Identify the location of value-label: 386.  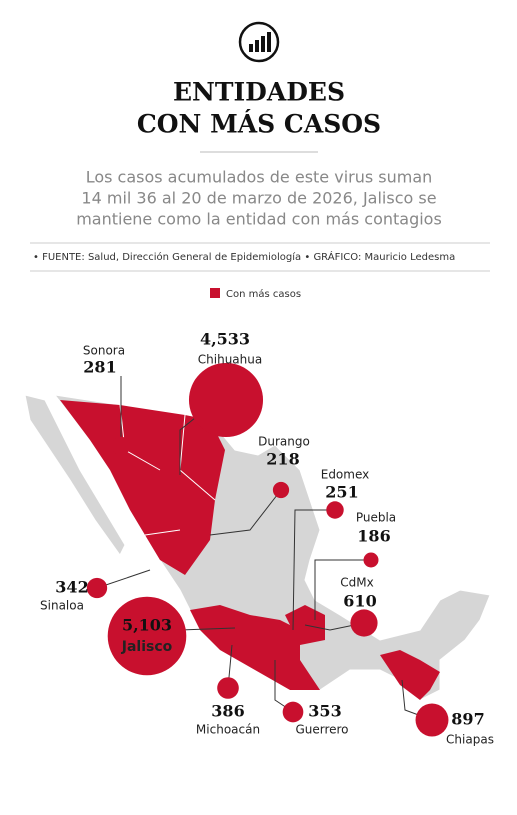
(227, 711).